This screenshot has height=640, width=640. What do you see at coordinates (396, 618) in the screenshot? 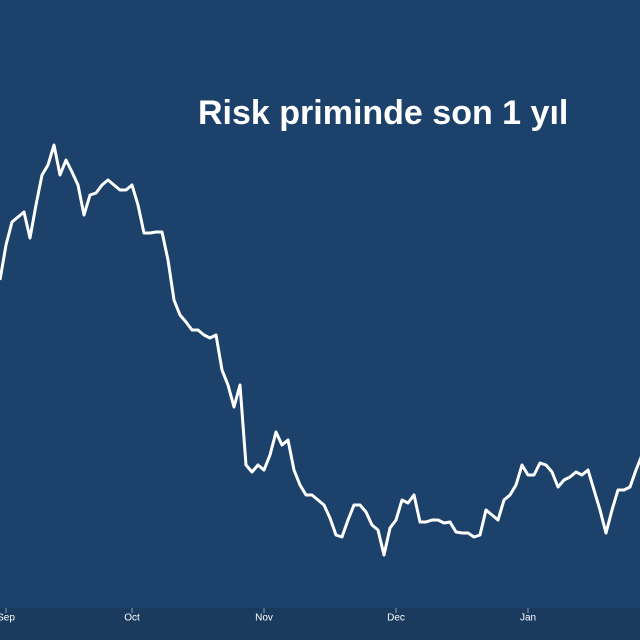
I see `x-tick-label: Dec` at bounding box center [396, 618].